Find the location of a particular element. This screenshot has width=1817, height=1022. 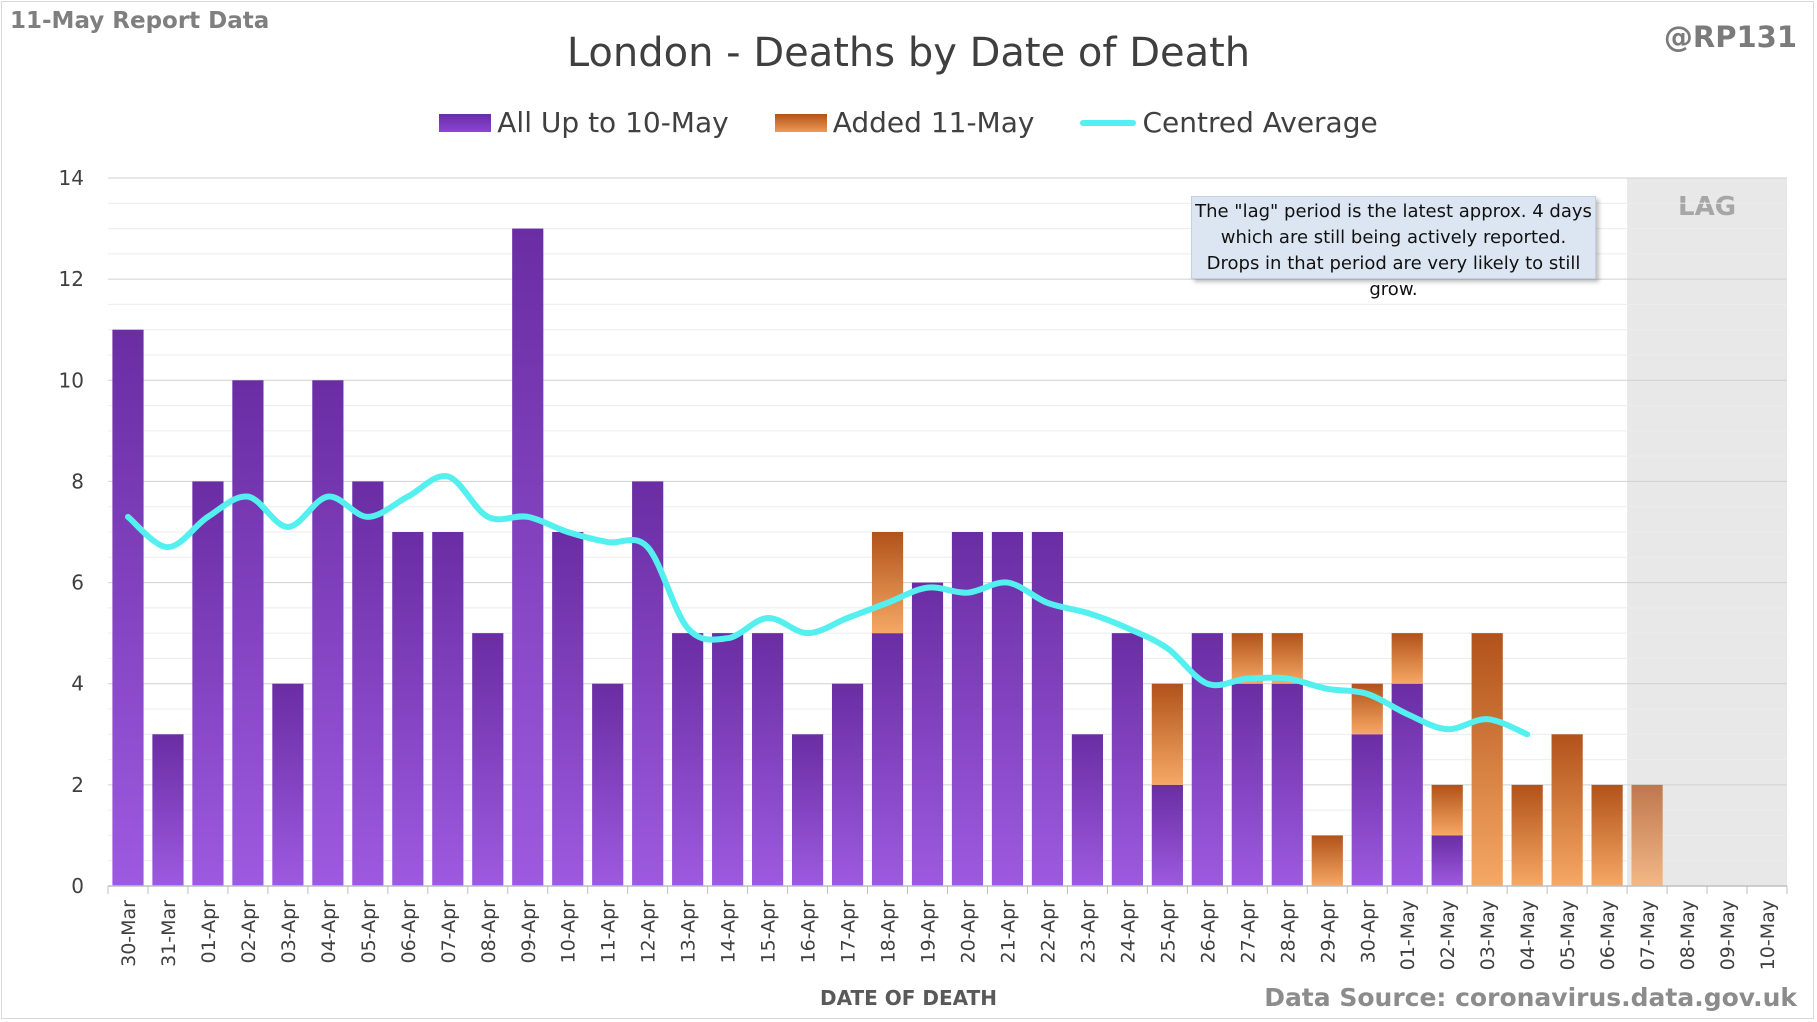

x-tick-label: 05-Apr is located at coordinates (369, 932).